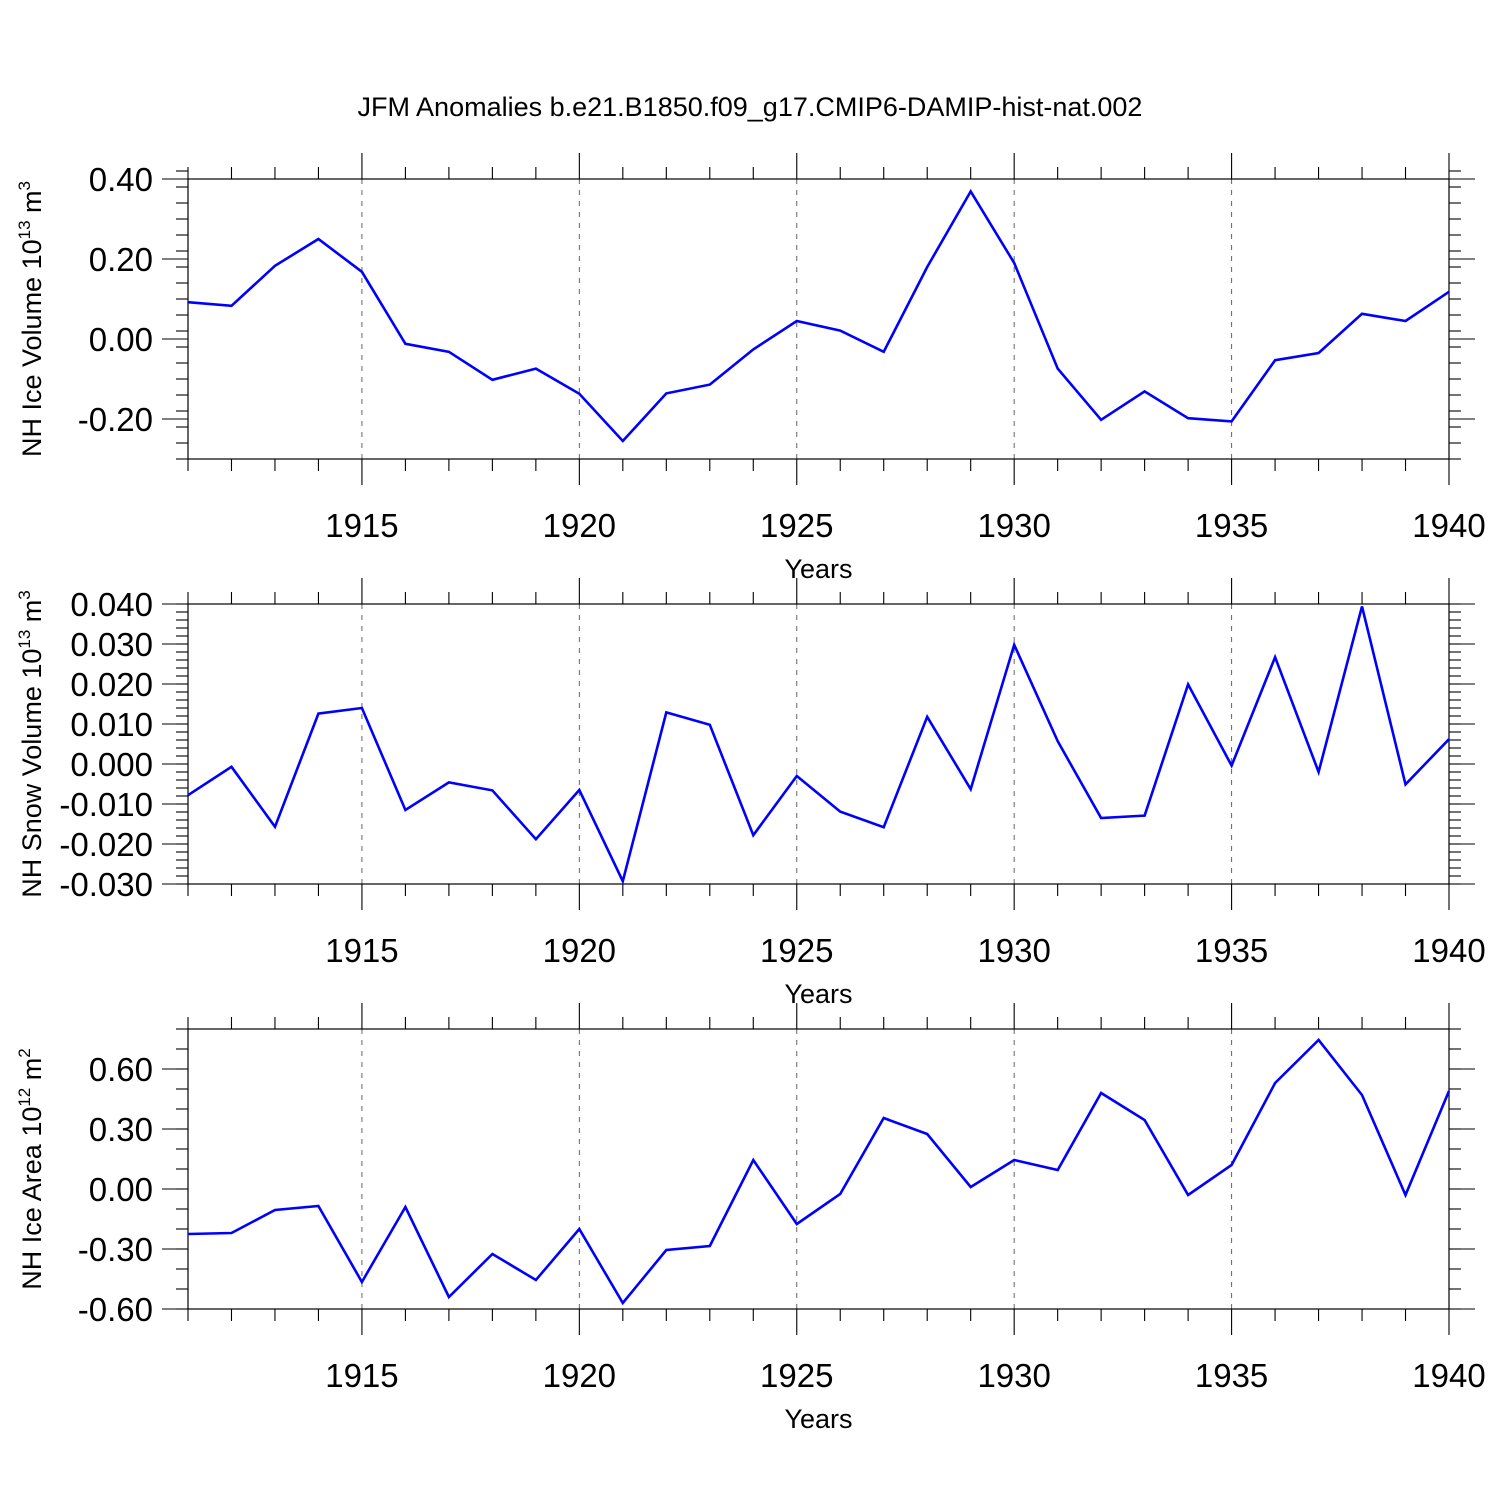 The width and height of the screenshot is (1500, 1500). What do you see at coordinates (121, 179) in the screenshot?
I see `y-tick-label: 0.40` at bounding box center [121, 179].